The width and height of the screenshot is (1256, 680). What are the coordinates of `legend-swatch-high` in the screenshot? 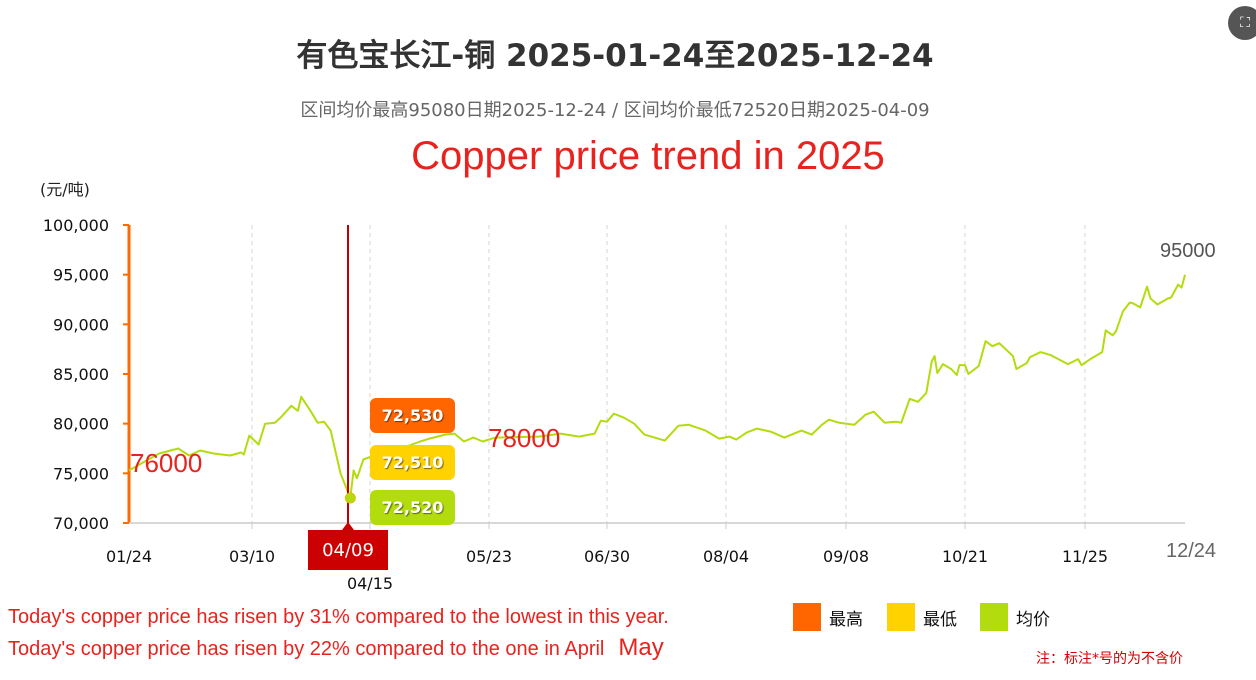 It's located at (807, 617).